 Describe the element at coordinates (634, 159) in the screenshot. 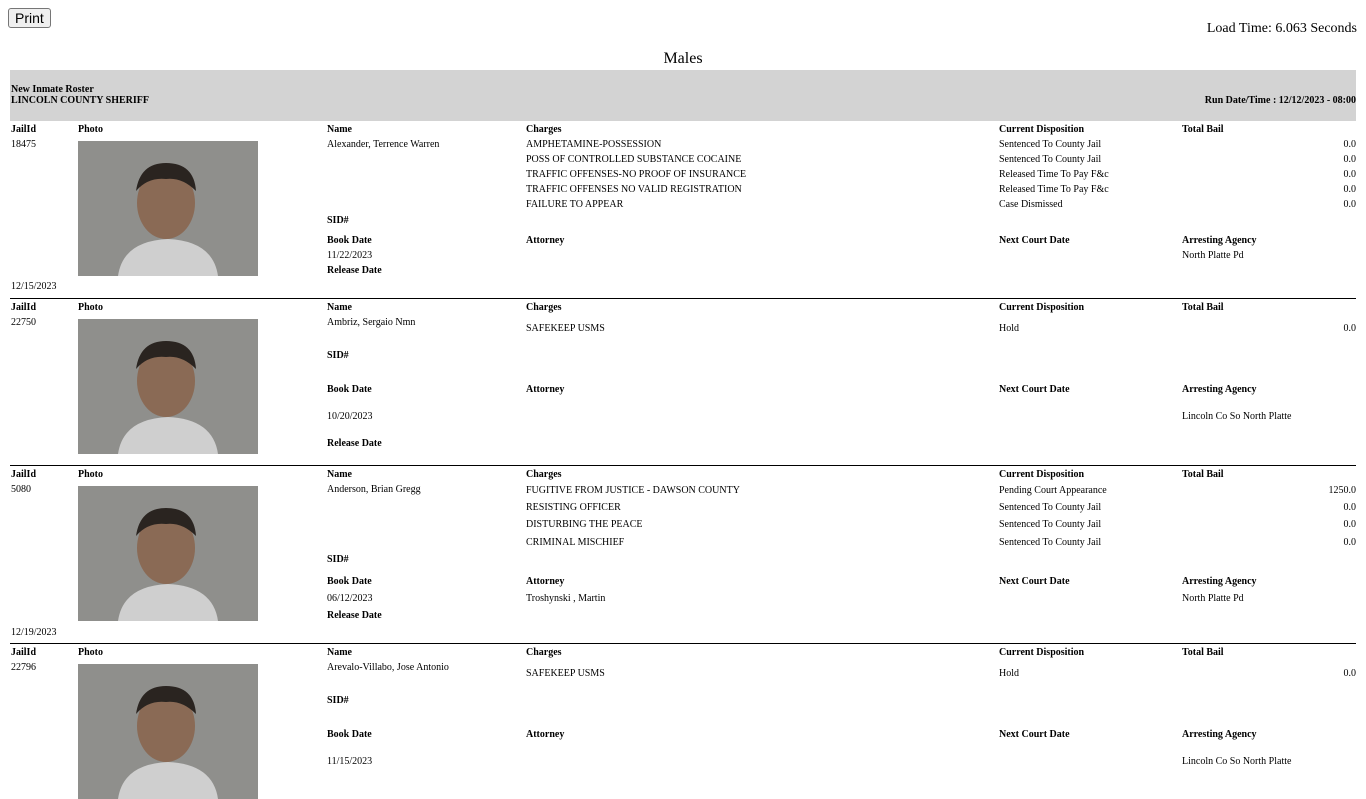

I see `charge: POSS OF CONTROLLED SUBSTANCE COCAINE` at that location.